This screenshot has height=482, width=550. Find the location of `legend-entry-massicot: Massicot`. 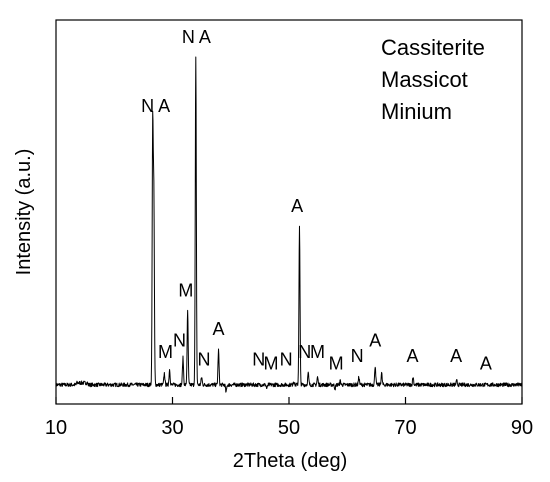

legend-entry-massicot: Massicot is located at coordinates (424, 79).